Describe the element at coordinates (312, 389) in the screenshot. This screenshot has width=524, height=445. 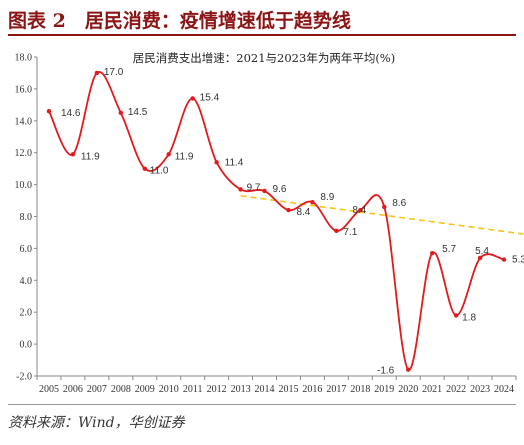
I see `x-tick-label: 2016` at that location.